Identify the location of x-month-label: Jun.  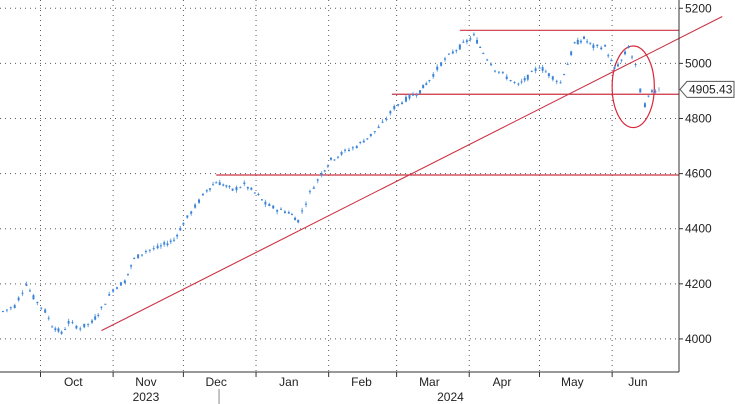
(637, 382).